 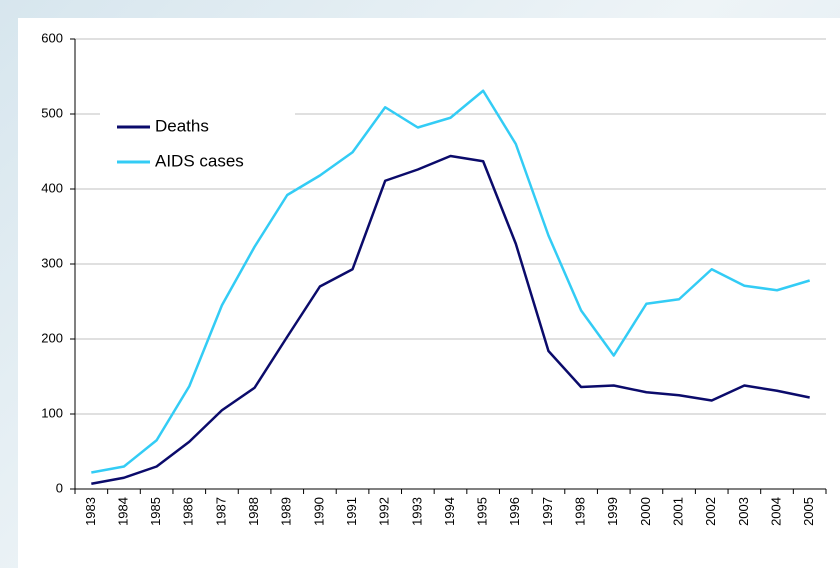 I want to click on x-tick-label: 1990, so click(x=318, y=511).